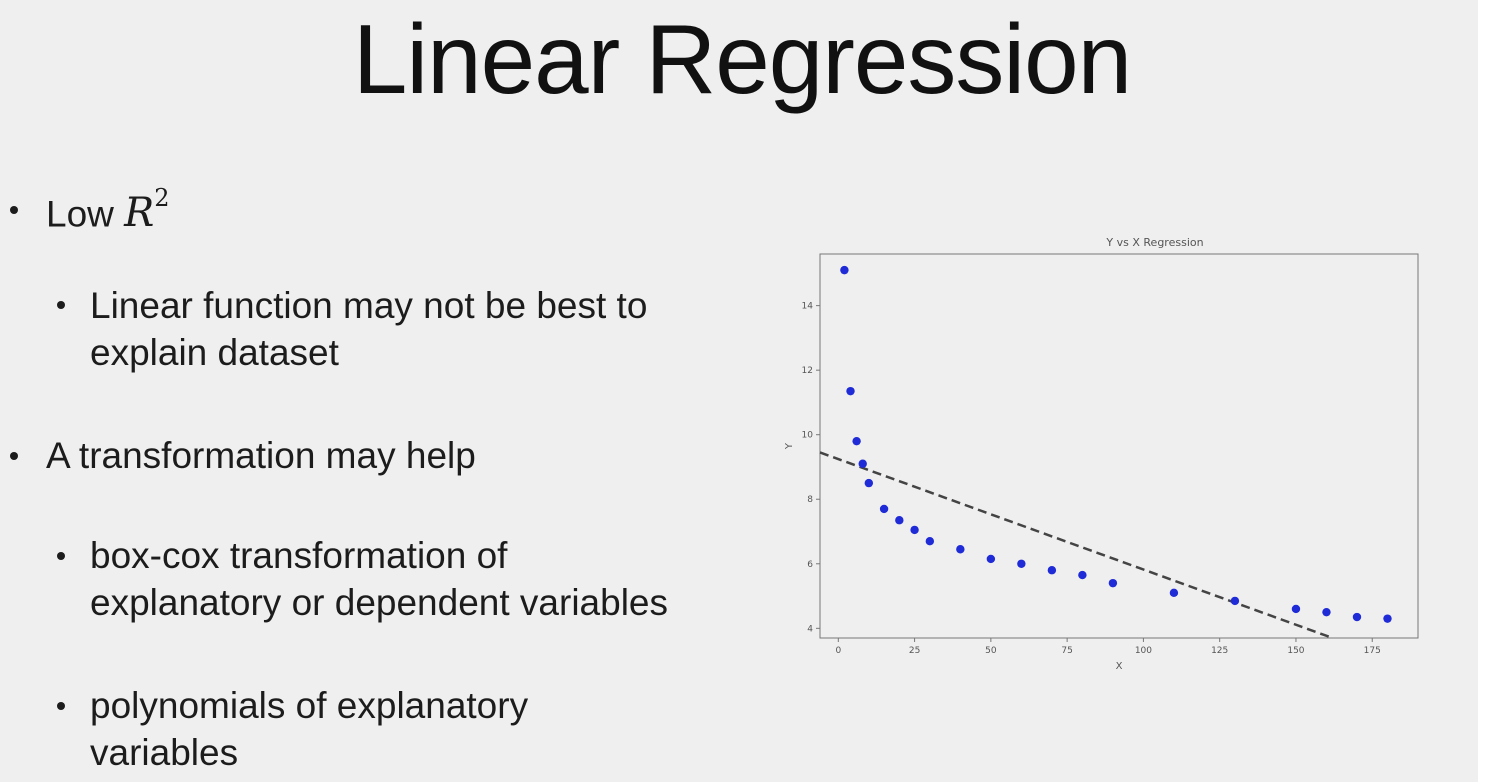 This screenshot has height=782, width=1486. Describe the element at coordinates (309, 705) in the screenshot. I see `bullet-line: polynomials of explanatory` at that location.